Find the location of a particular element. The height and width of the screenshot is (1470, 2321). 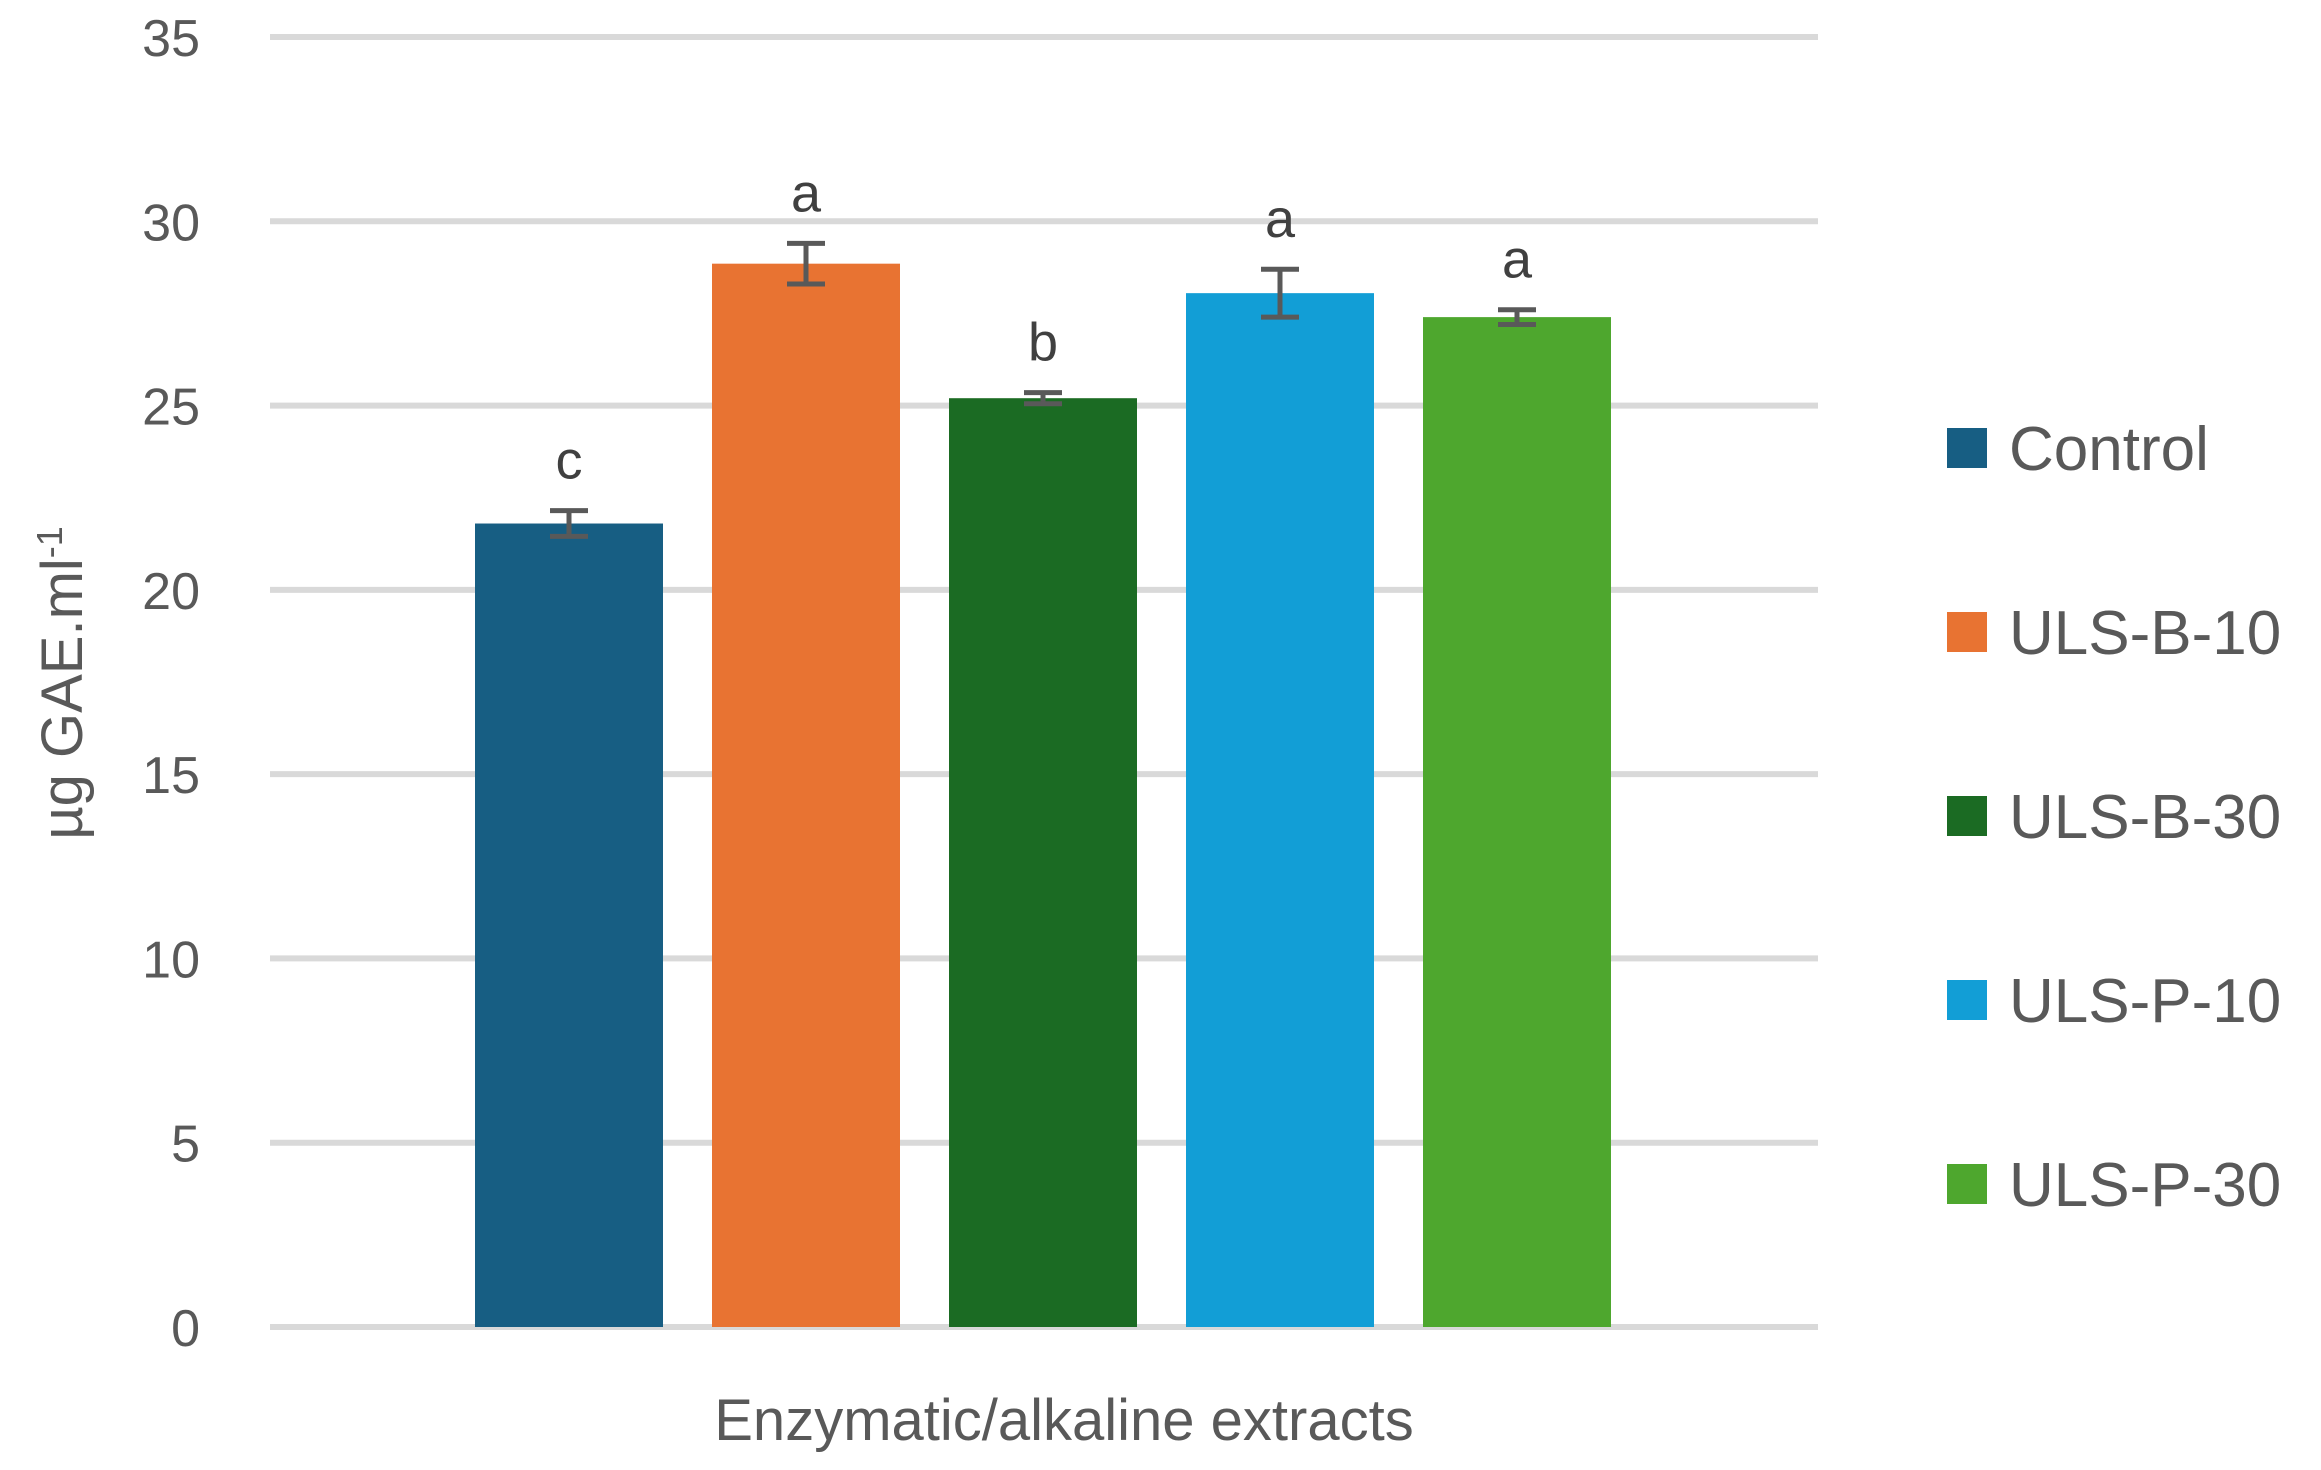

legend: Control ULS-B-10 ULS-B-30 ULS-P-10 ULS-P-30 is located at coordinates (2114, 817).